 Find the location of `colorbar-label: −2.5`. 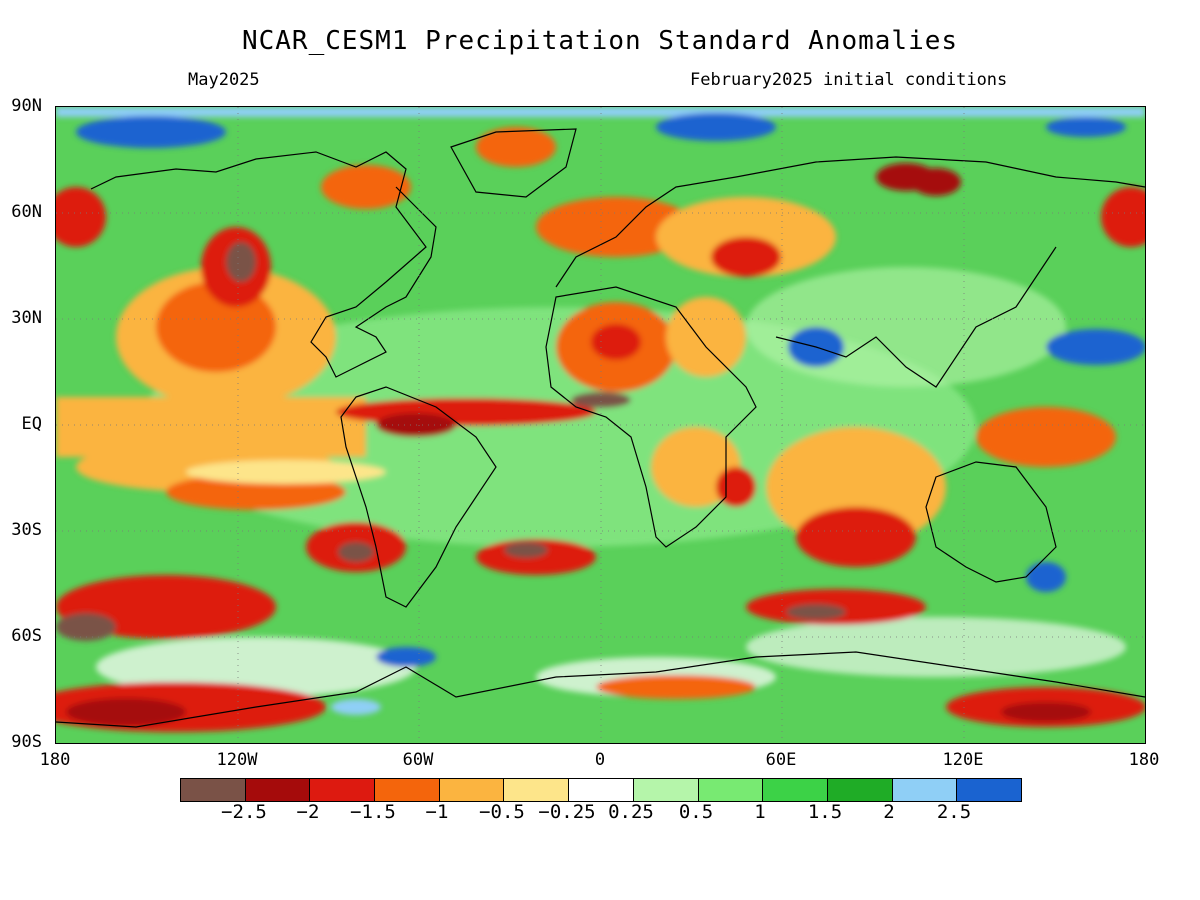

colorbar-label: −2.5 is located at coordinates (244, 812).